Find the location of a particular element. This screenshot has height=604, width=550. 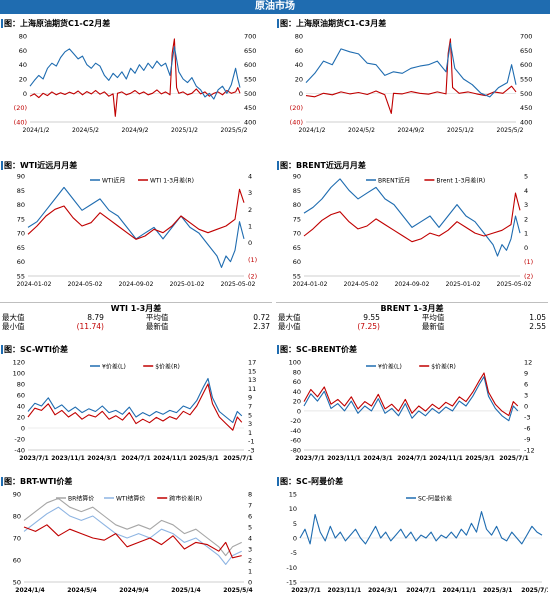

right-tick-label: 550 is located at coordinates (250, 80).